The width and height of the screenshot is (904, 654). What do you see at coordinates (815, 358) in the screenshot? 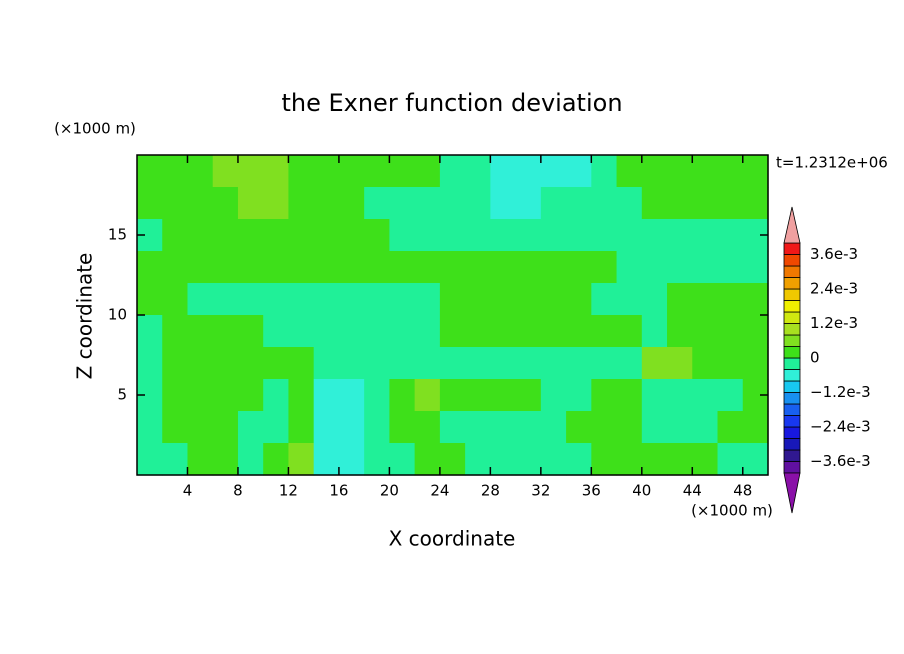
I see `colorbar-tick-label: 0` at bounding box center [815, 358].